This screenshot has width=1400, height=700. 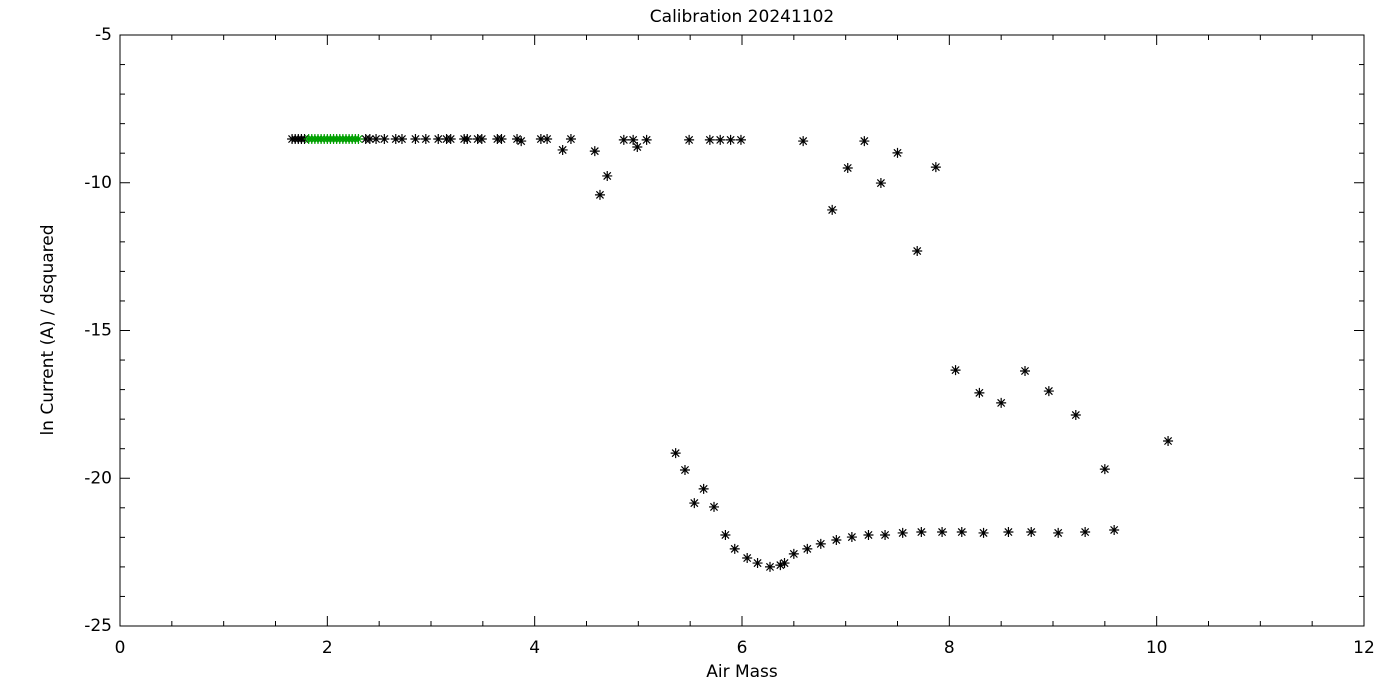 I want to click on y-tick-label: -25, so click(x=98, y=626).